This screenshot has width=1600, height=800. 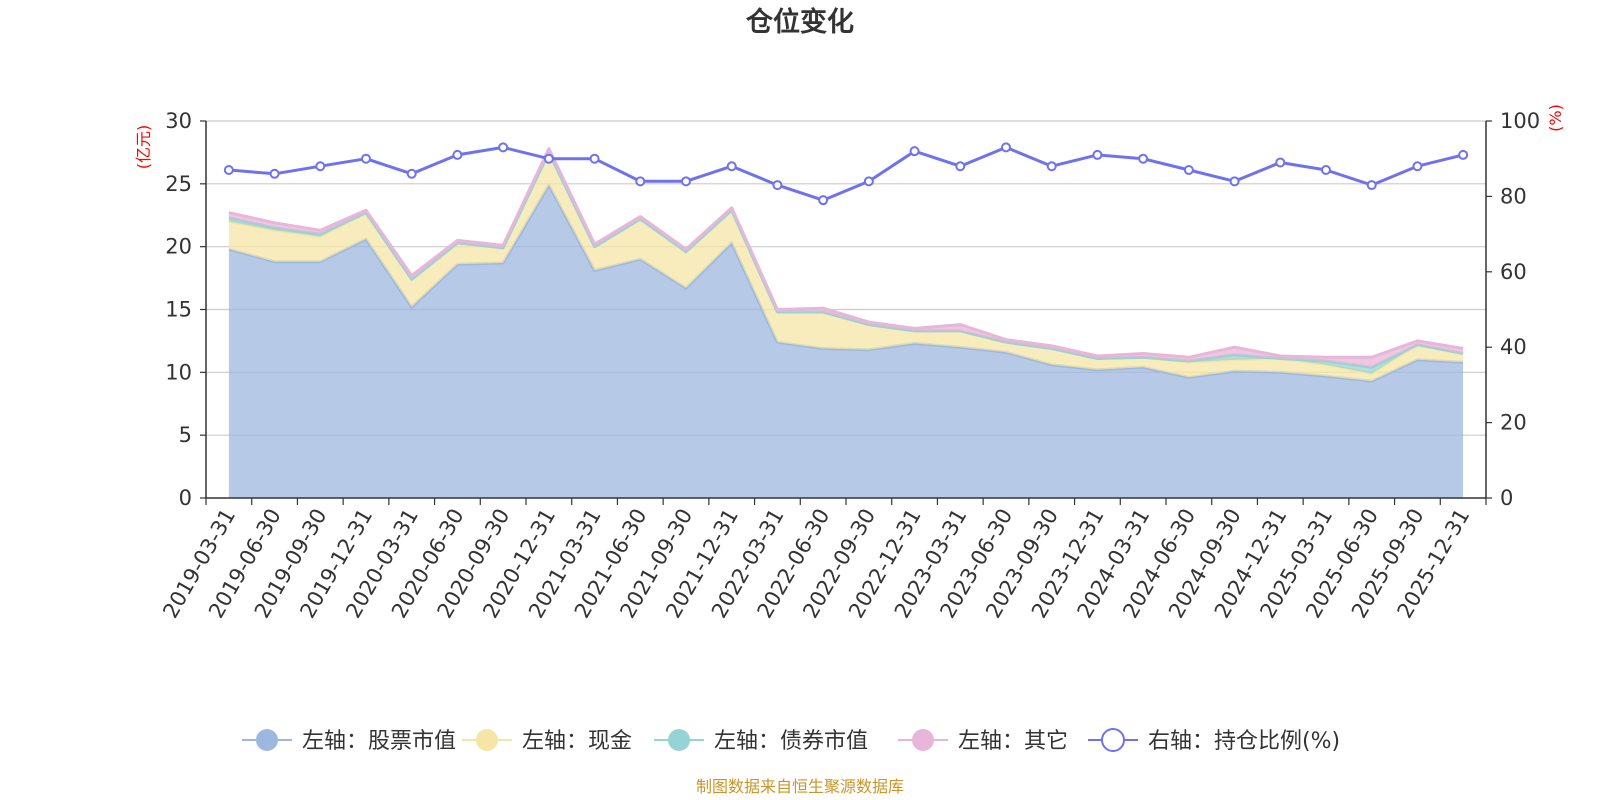 I want to click on left-tick-label: 5, so click(x=185, y=435).